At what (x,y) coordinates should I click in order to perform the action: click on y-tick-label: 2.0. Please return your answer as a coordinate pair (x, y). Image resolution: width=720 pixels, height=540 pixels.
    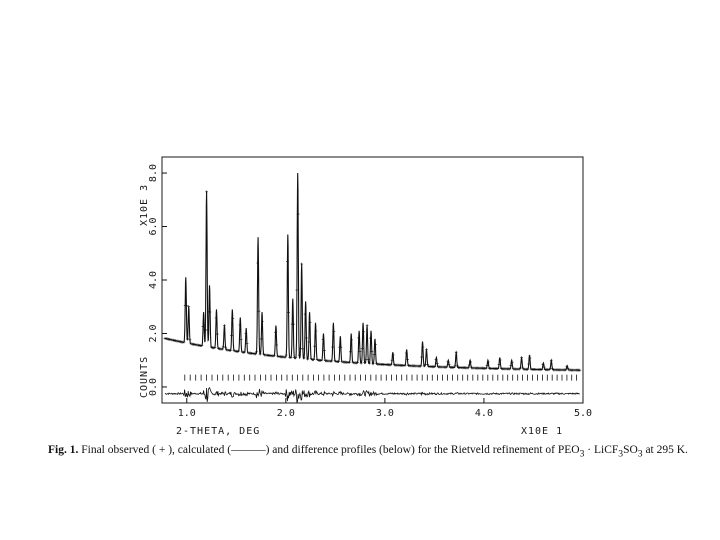
    Looking at the image, I should click on (153, 333).